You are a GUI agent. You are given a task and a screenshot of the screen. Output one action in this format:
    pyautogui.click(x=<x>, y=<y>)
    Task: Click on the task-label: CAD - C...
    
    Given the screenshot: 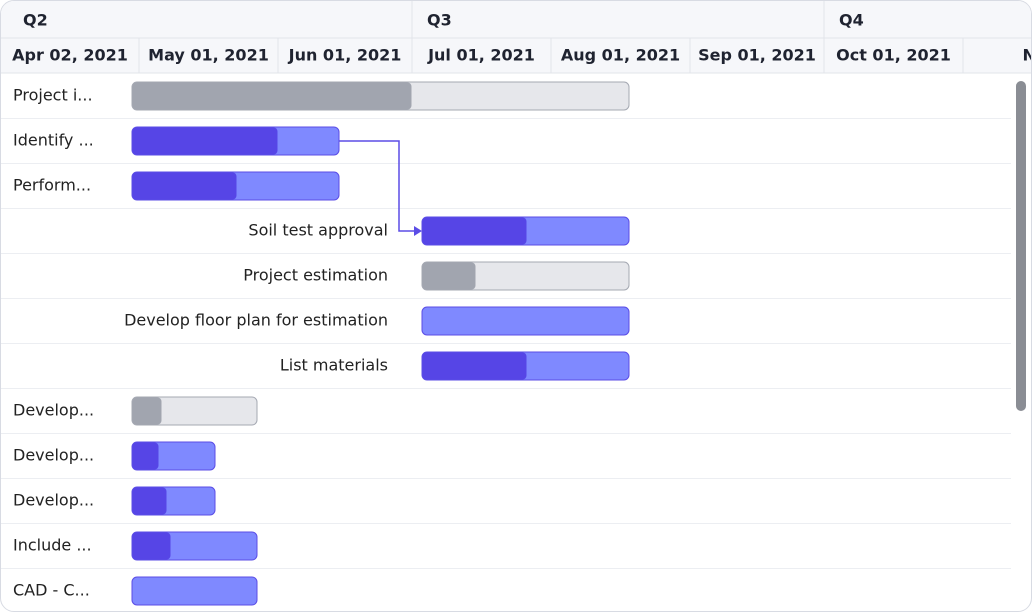 What is the action you would take?
    pyautogui.click(x=51, y=590)
    